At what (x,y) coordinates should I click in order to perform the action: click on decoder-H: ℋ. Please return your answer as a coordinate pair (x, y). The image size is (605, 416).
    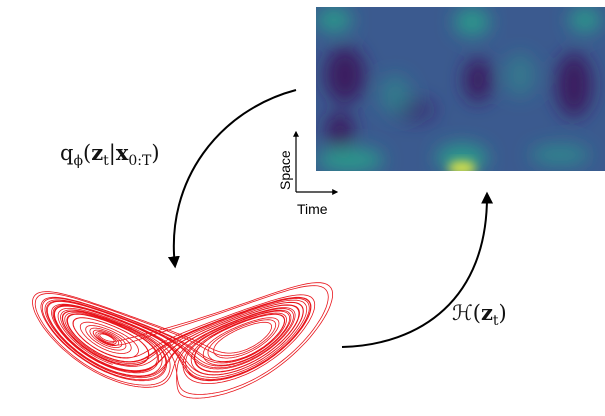
    Looking at the image, I should click on (462, 313).